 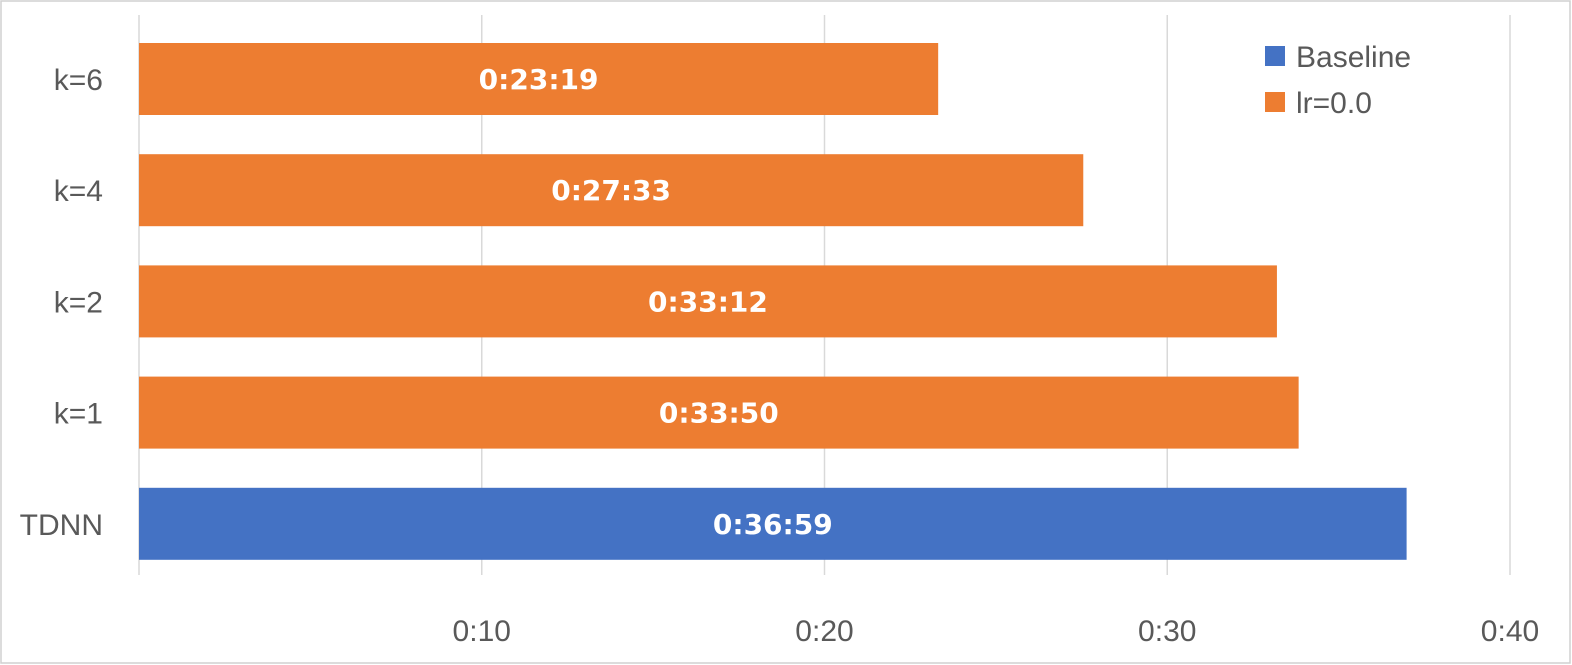 I want to click on bar-data-label: 0:36:59, so click(x=773, y=524).